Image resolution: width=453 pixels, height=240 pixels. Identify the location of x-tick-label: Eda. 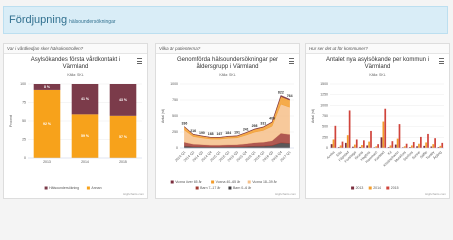
(339, 153).